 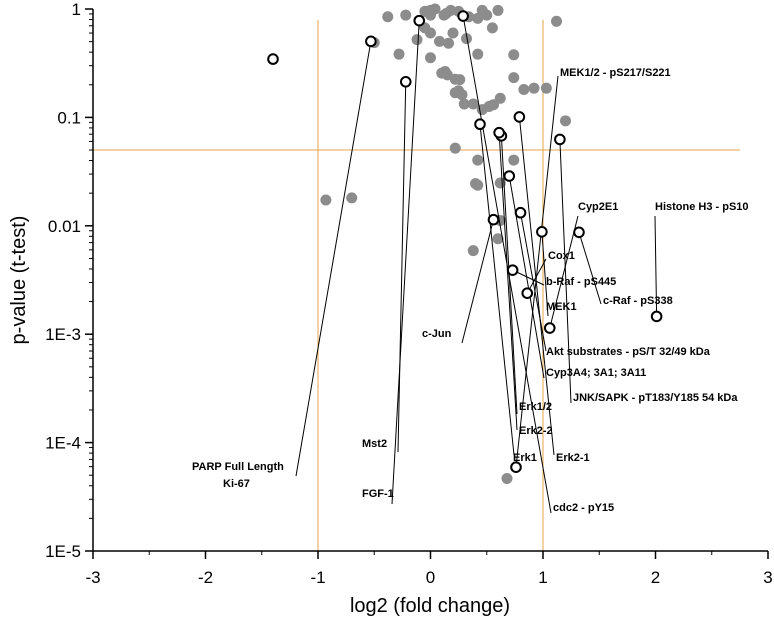 I want to click on x-tick-label: 3, so click(x=767, y=577).